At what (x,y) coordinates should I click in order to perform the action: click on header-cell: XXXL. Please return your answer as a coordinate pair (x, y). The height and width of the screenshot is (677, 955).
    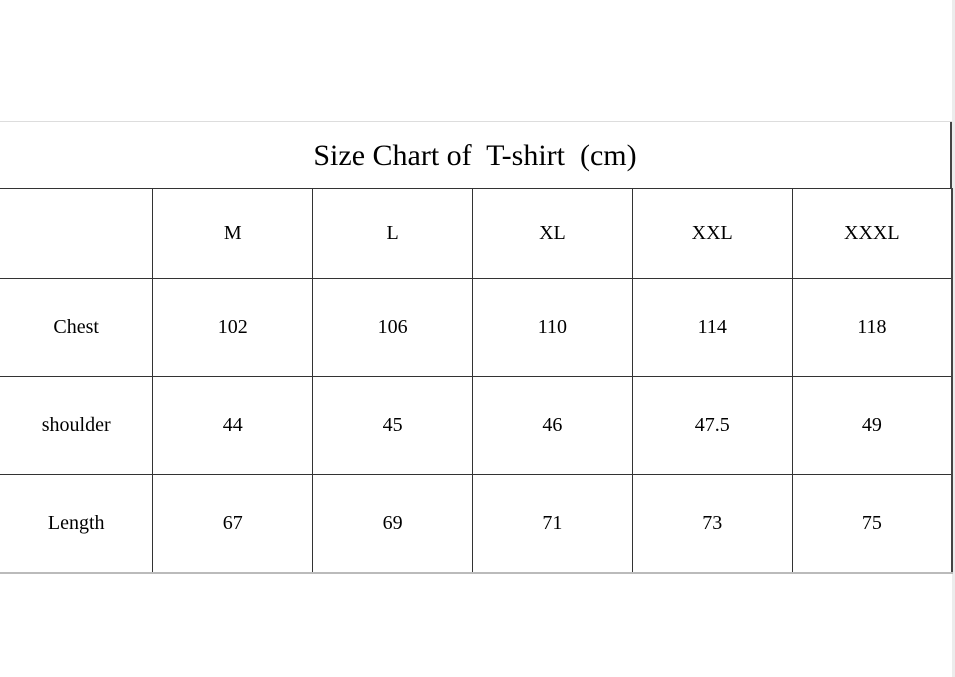
    Looking at the image, I should click on (872, 233).